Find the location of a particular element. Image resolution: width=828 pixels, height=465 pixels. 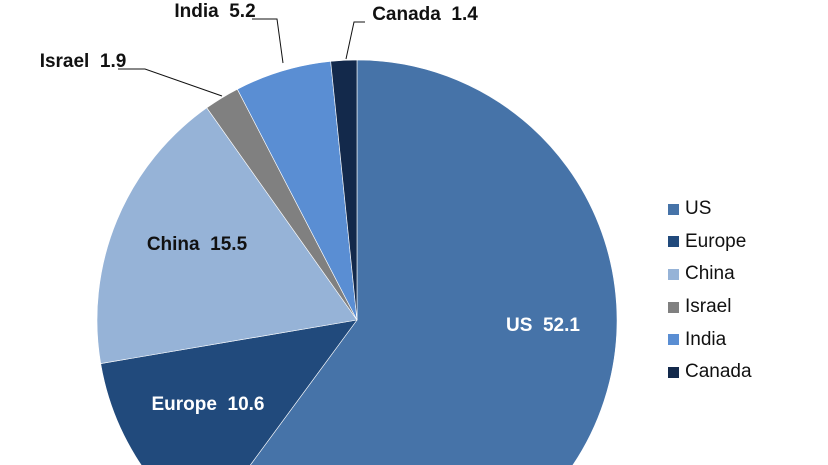

data-label-us: US 52.1 is located at coordinates (543, 325).